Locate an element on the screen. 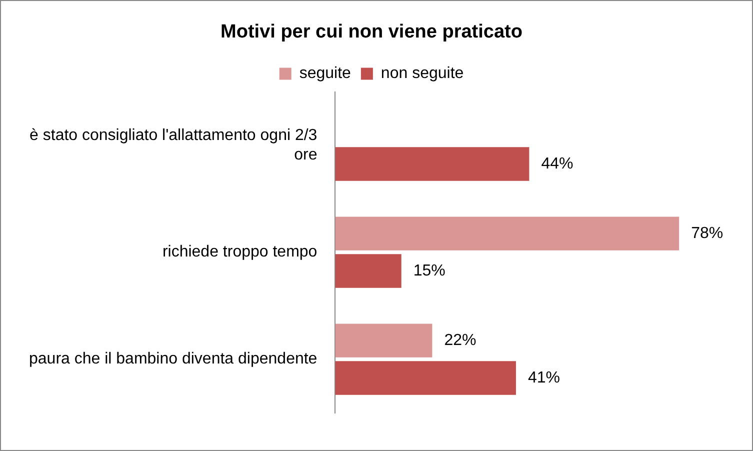 Image resolution: width=753 pixels, height=451 pixels. data-label: 22% is located at coordinates (460, 340).